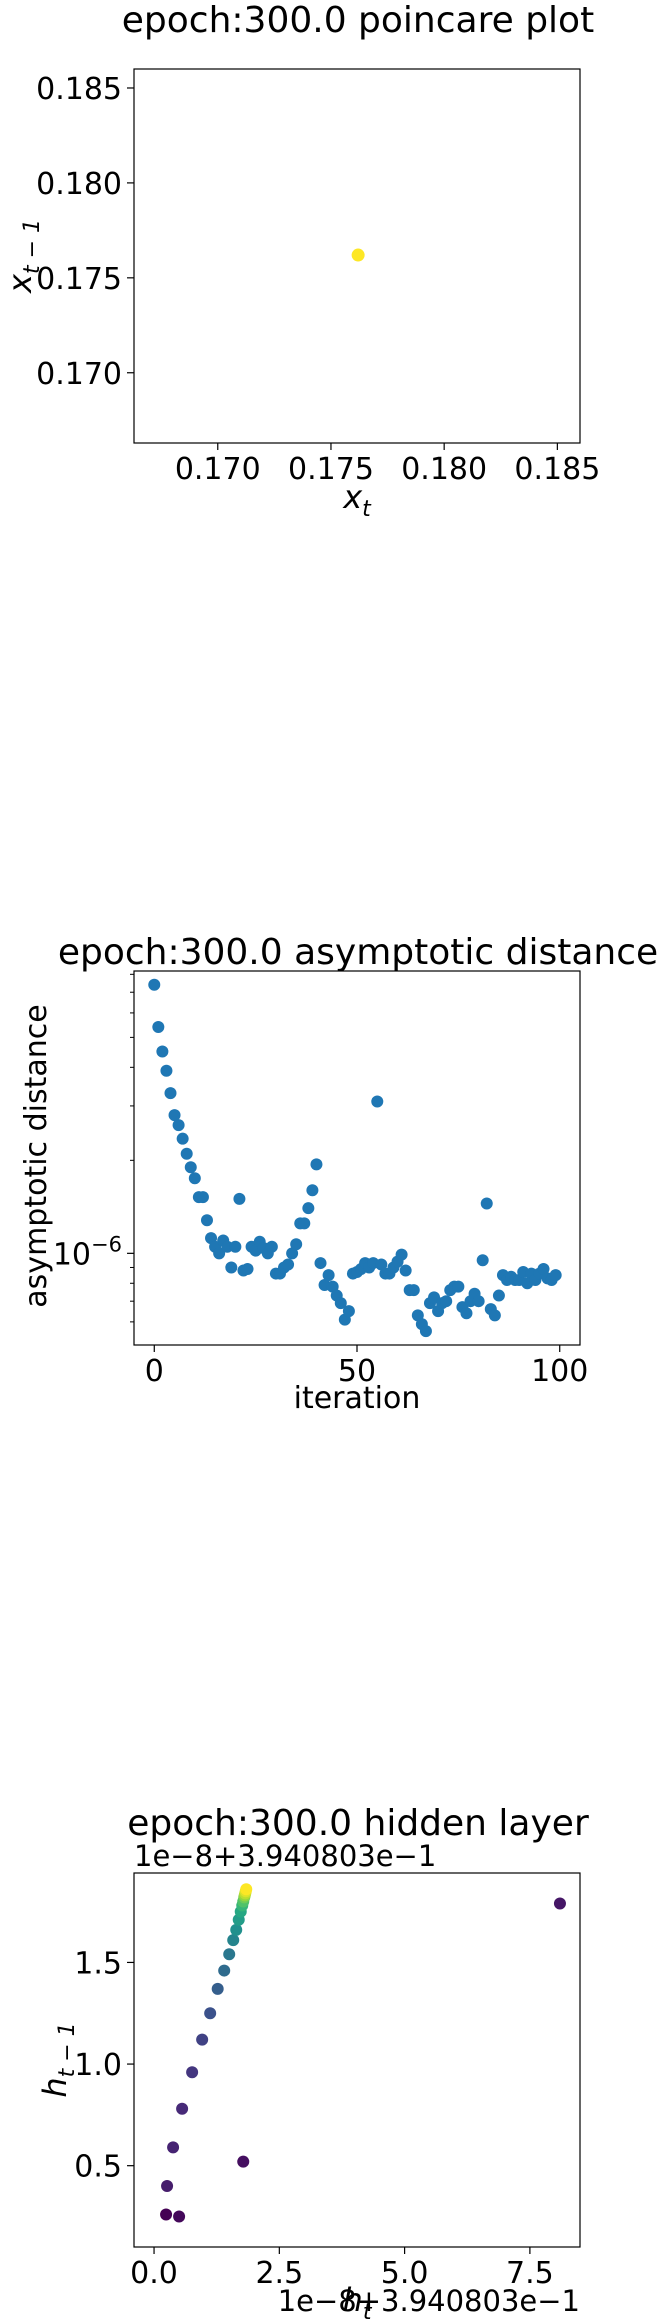 Image resolution: width=663 pixels, height=2323 pixels. What do you see at coordinates (79, 89) in the screenshot?
I see `y-tick-label: 0.185` at bounding box center [79, 89].